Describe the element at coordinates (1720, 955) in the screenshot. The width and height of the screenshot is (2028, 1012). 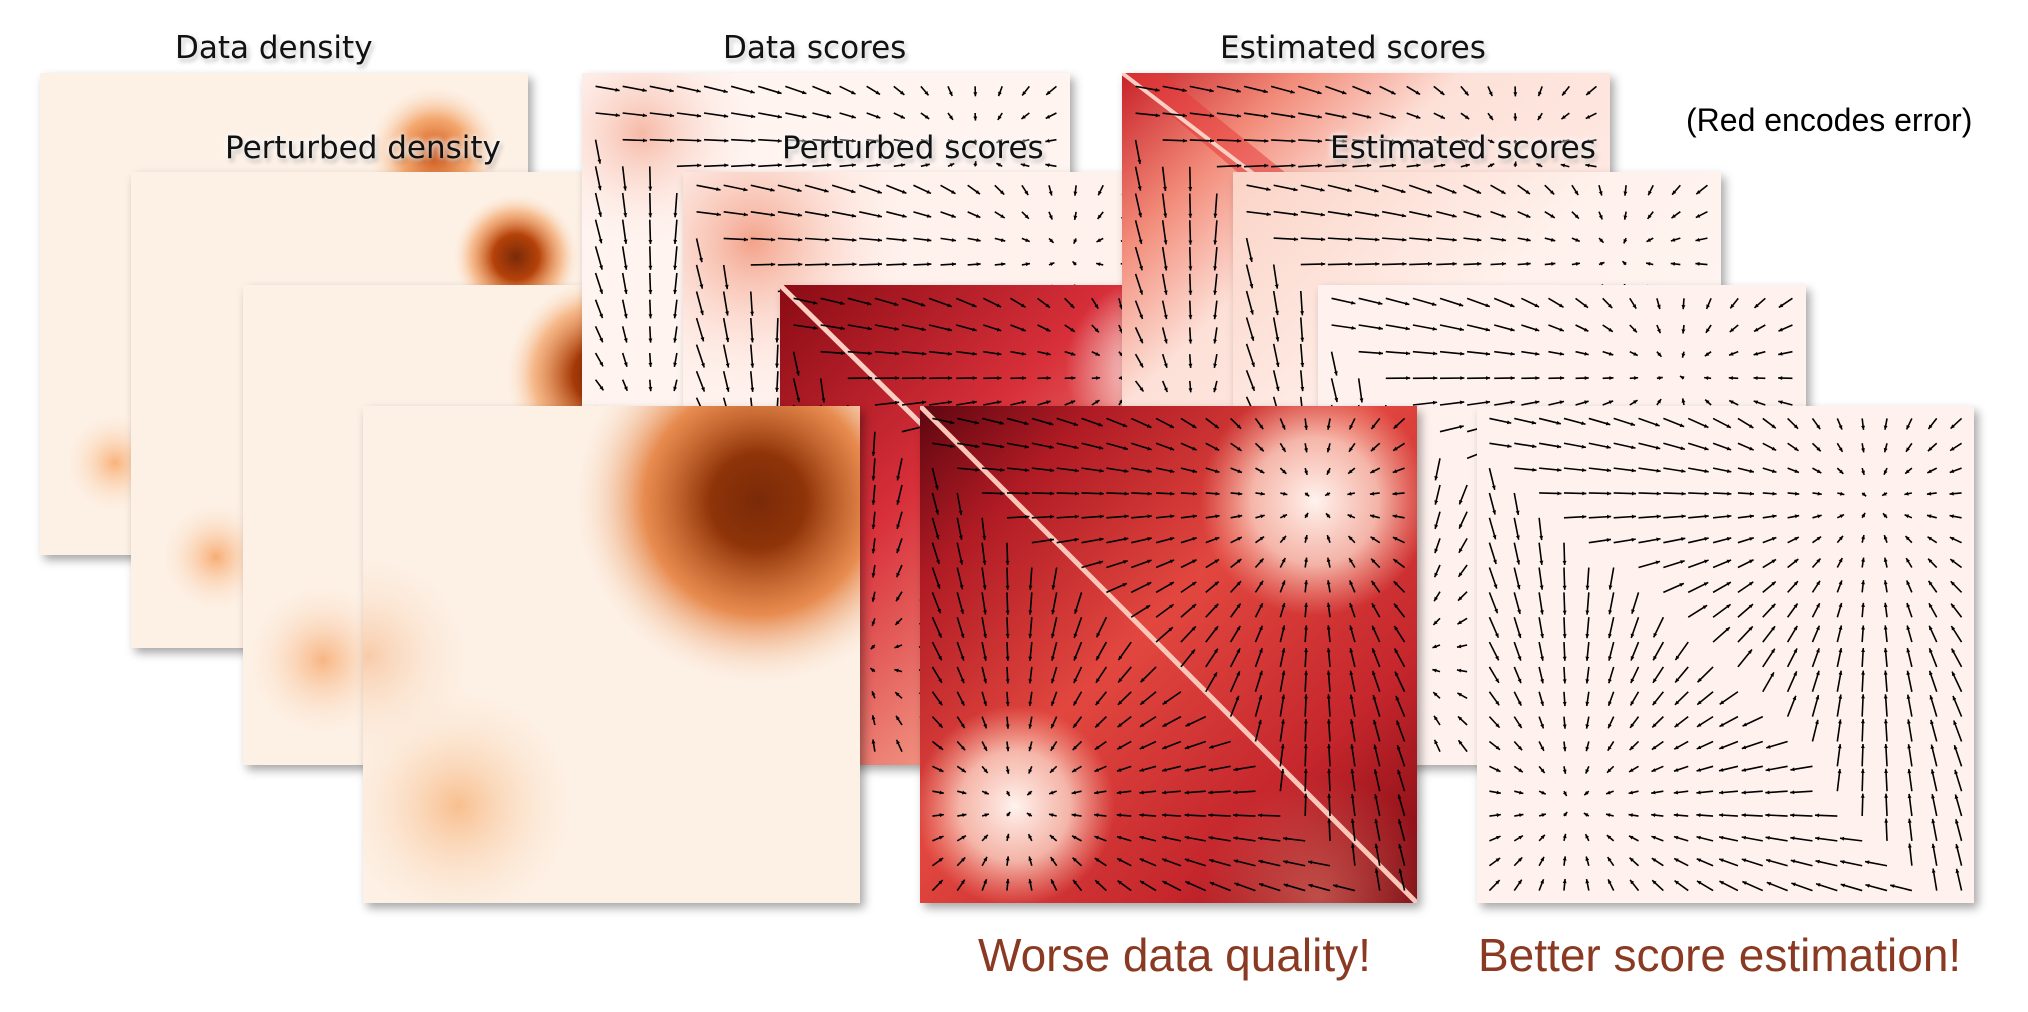
I see `better-score-estimation-caption: Better score estimation!` at that location.